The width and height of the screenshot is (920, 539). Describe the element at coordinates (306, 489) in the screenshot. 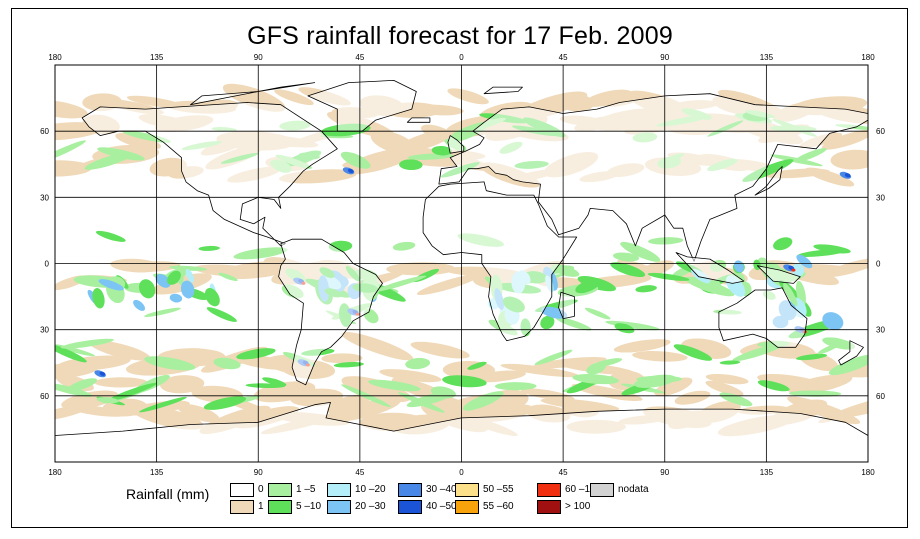

I see `legend-label: 1 –5` at that location.